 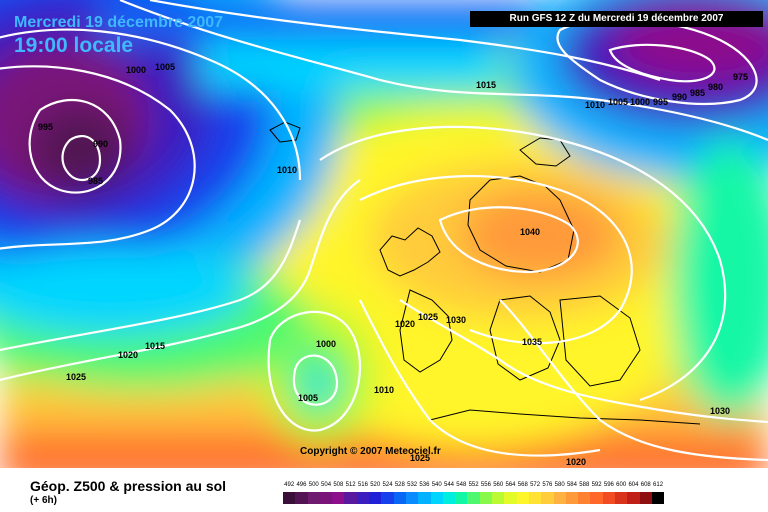 What do you see at coordinates (387, 485) in the screenshot?
I see `scale-label: 524` at bounding box center [387, 485].